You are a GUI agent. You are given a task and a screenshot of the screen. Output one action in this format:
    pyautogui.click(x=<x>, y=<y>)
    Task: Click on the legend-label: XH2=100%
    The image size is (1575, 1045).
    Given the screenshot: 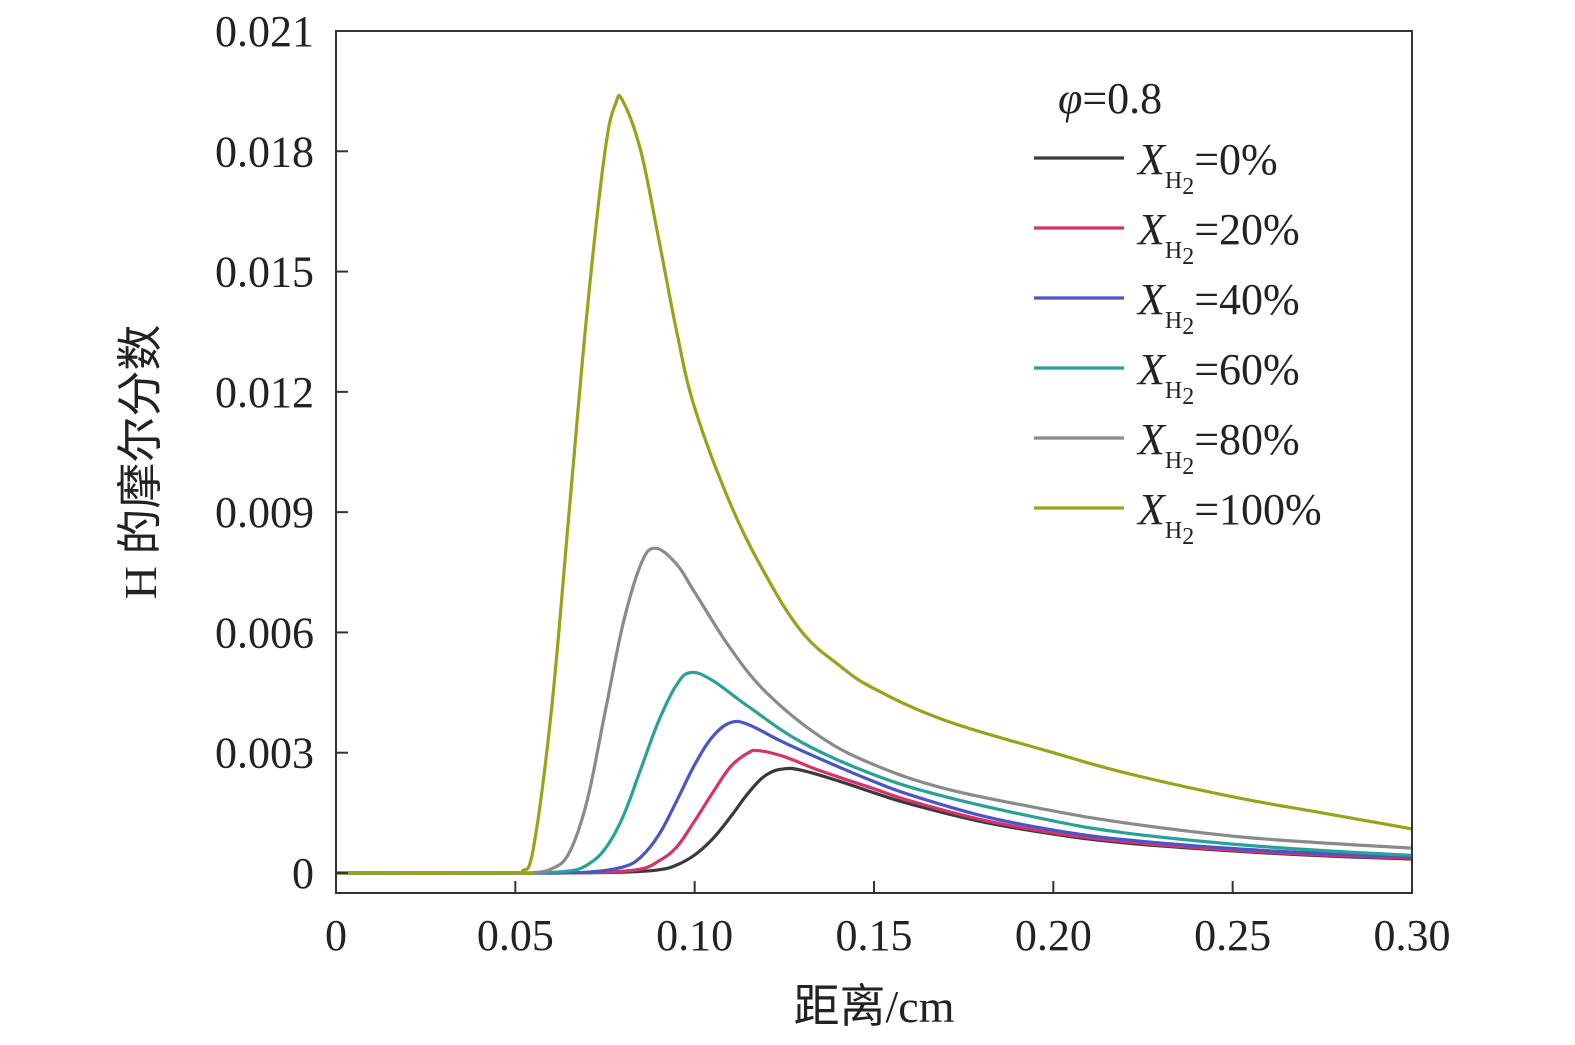 What is the action you would take?
    pyautogui.click(x=1229, y=517)
    